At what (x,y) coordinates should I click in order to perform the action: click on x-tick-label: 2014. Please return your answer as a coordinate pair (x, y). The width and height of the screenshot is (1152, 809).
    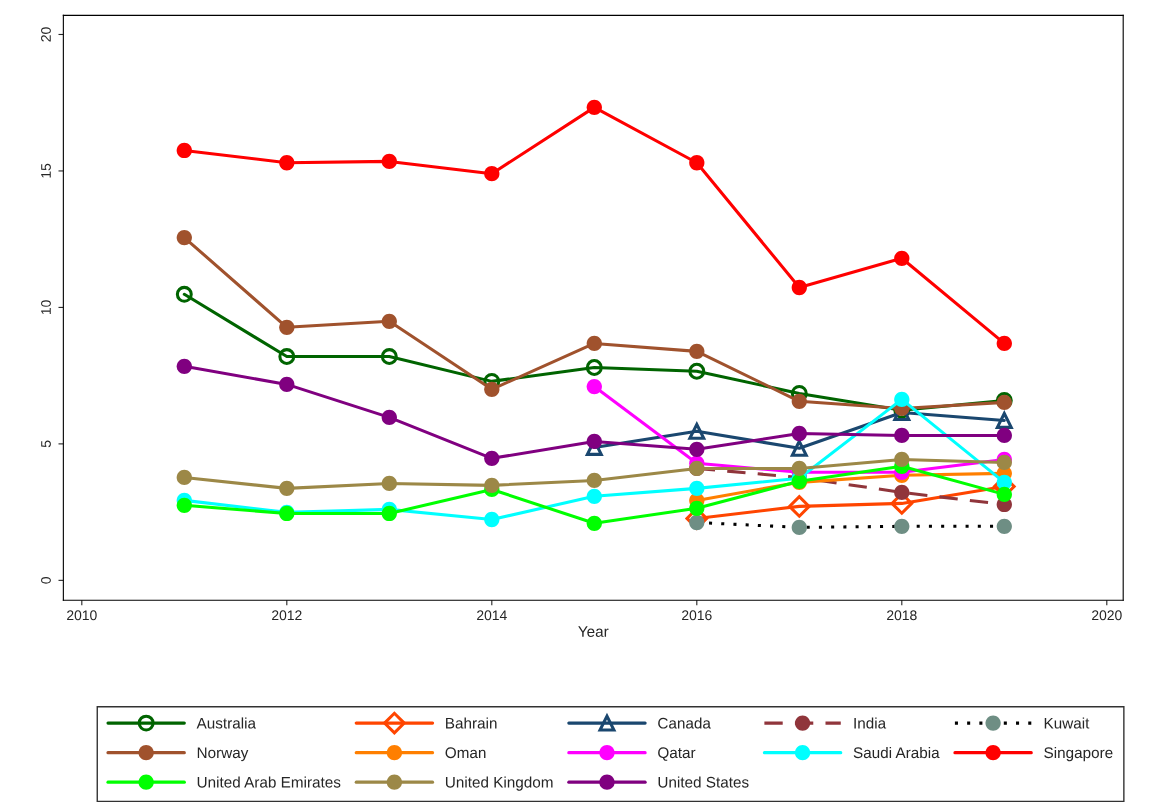
    Looking at the image, I should click on (492, 615).